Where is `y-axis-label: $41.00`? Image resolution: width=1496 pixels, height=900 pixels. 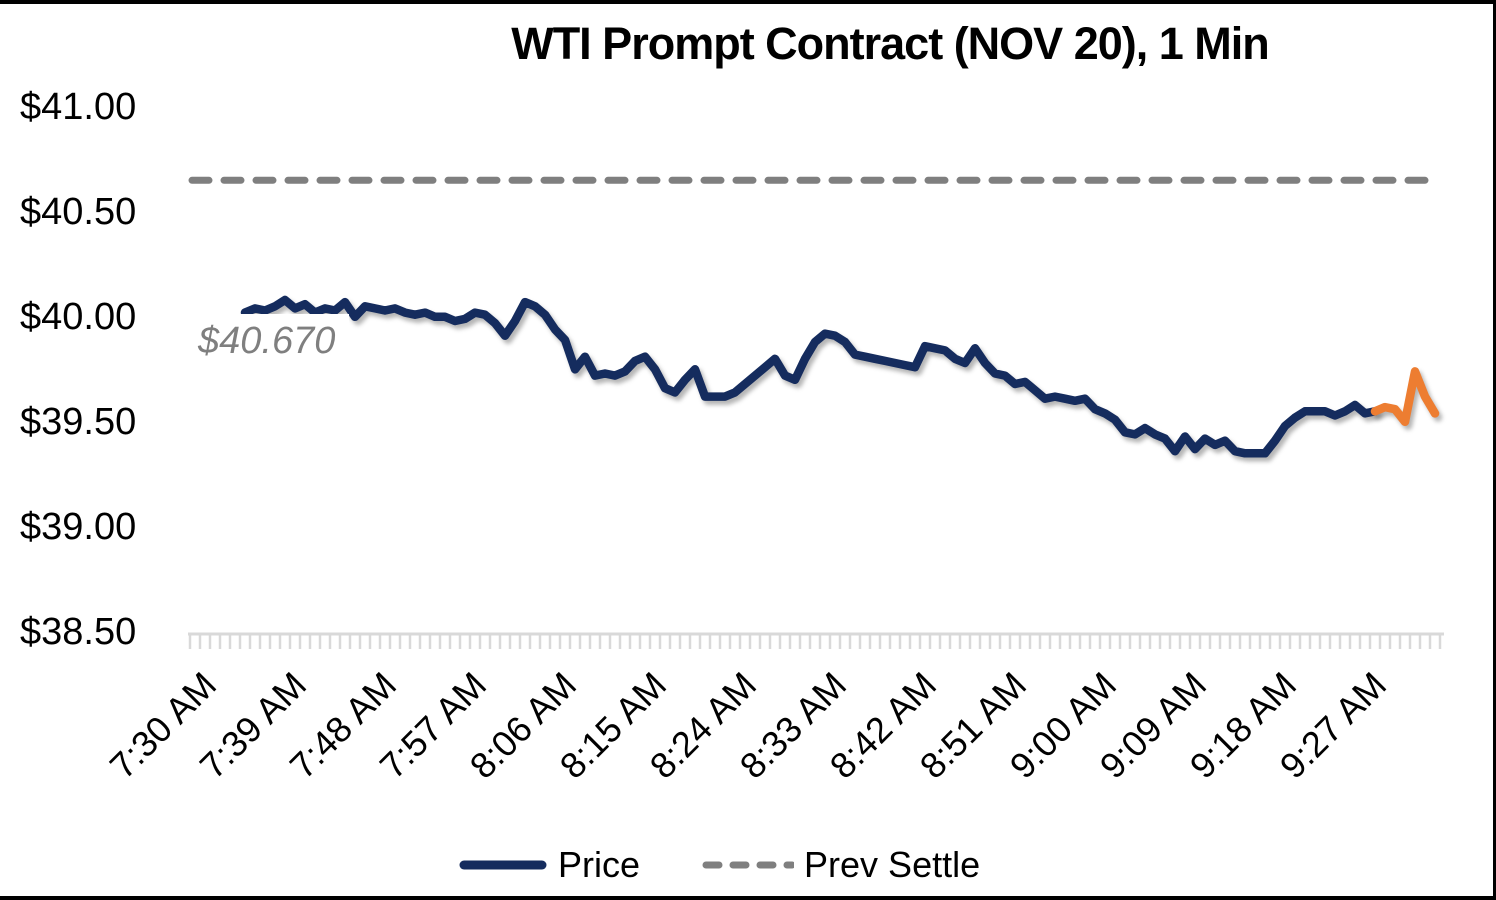 y-axis-label: $41.00 is located at coordinates (78, 107).